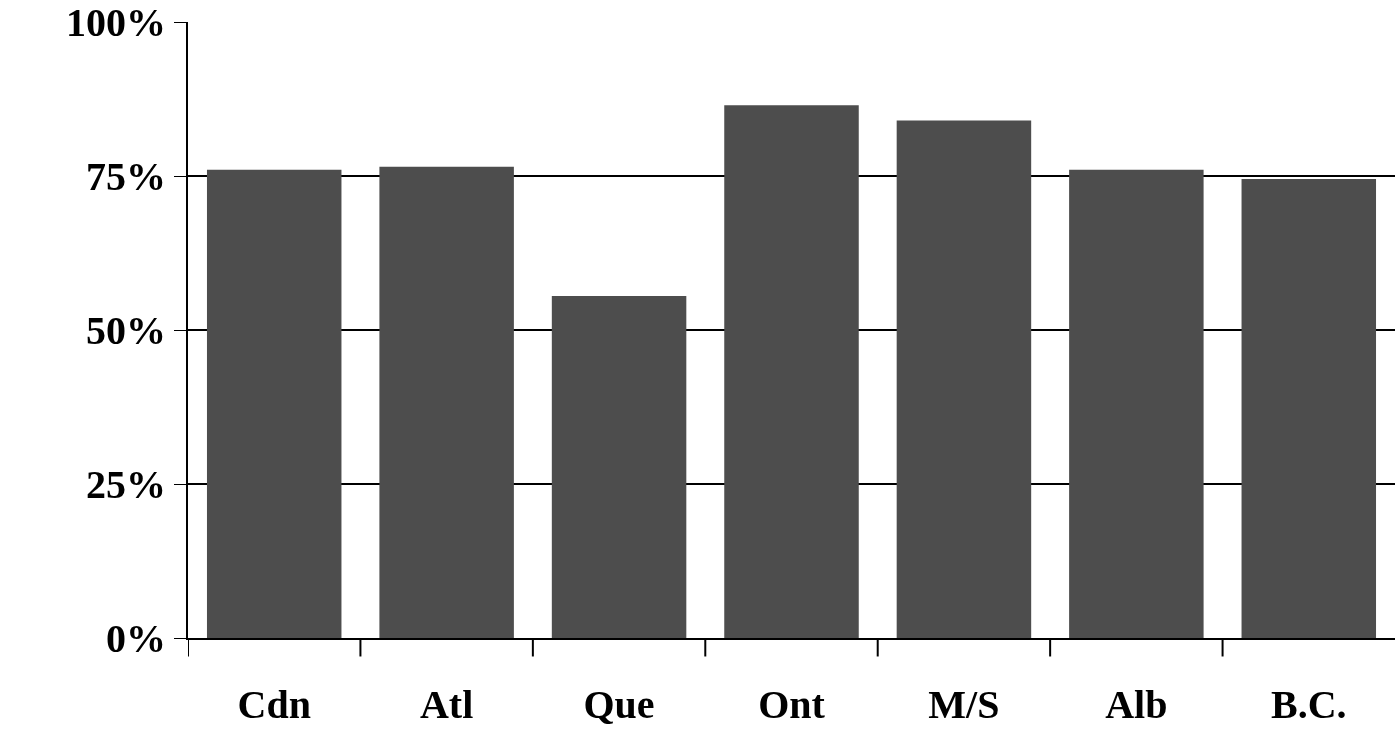  Describe the element at coordinates (446, 704) in the screenshot. I see `x-tick-label: Atl` at that location.